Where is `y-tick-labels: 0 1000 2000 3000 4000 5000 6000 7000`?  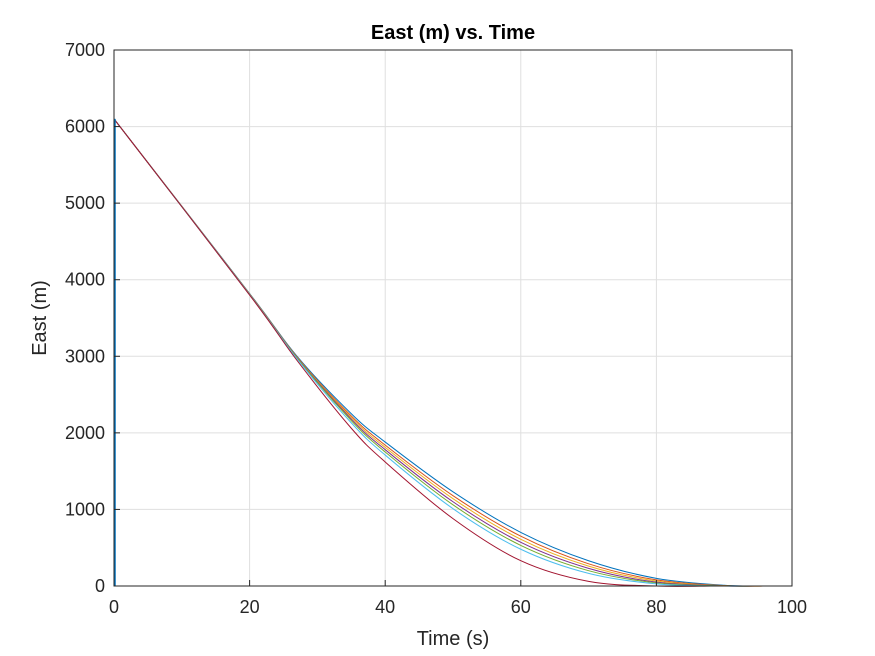 y-tick-labels: 0 1000 2000 3000 4000 5000 6000 7000 is located at coordinates (85, 318).